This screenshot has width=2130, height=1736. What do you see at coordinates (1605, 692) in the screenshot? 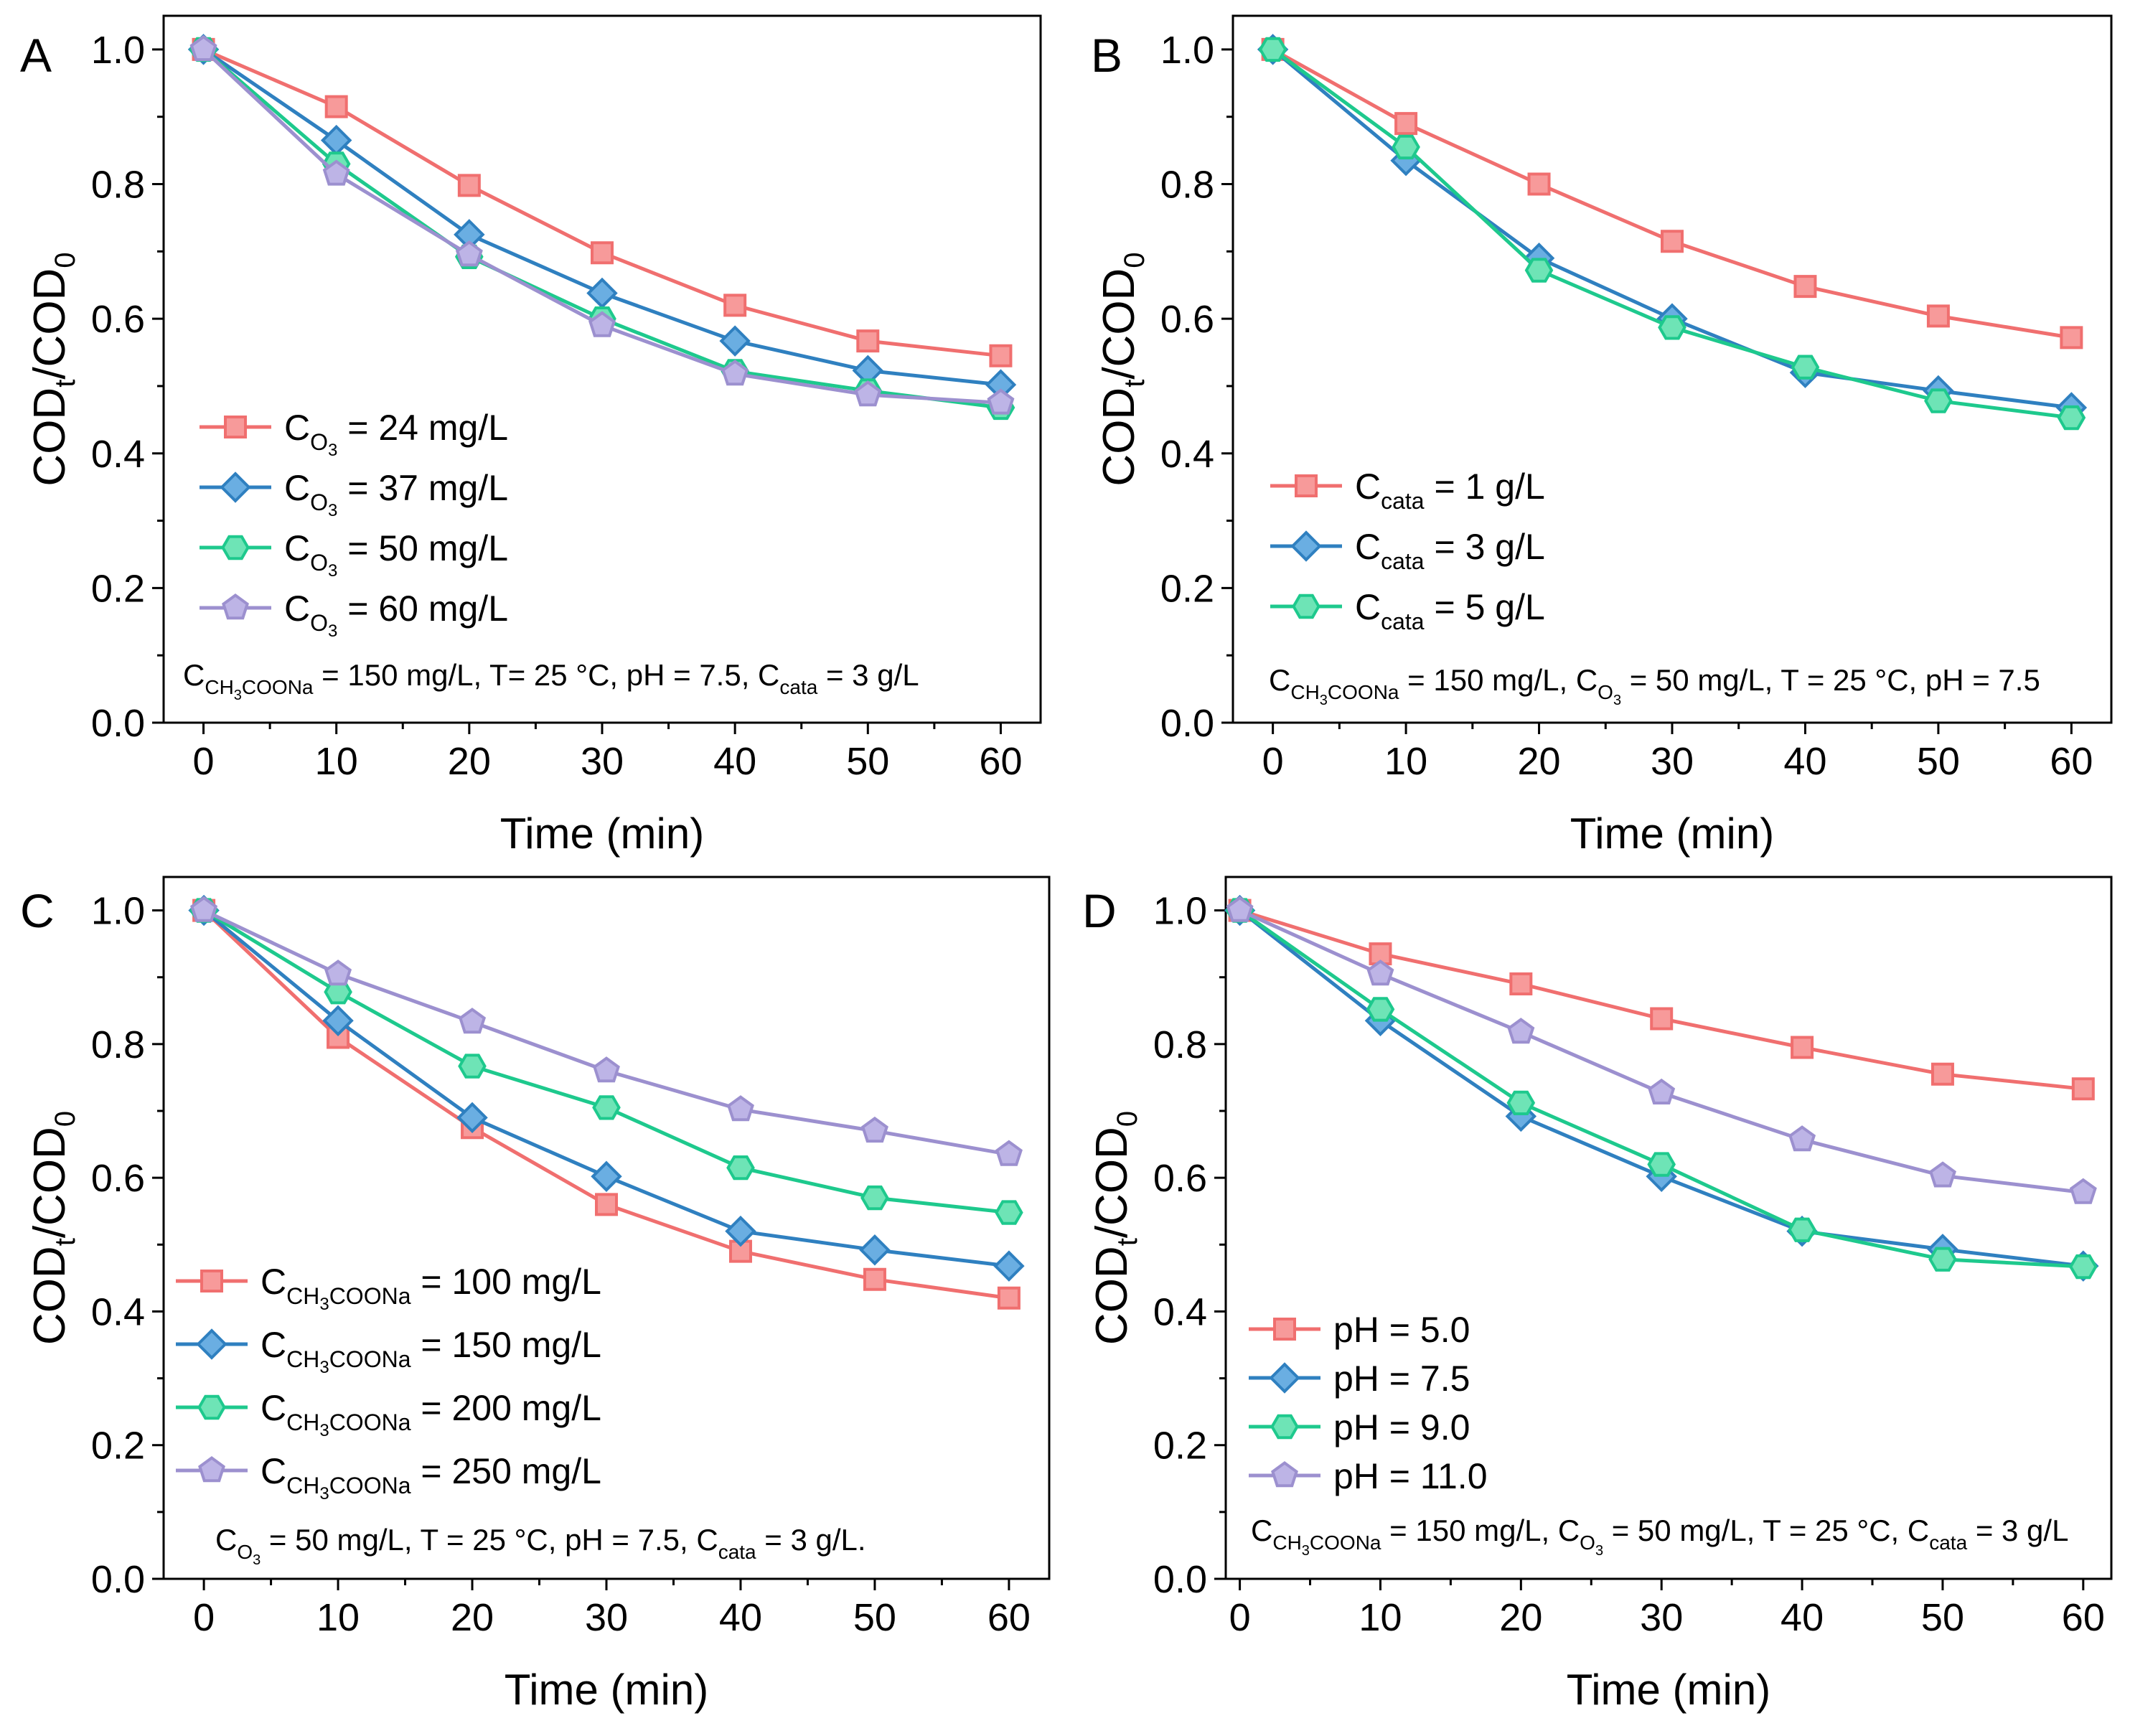
I see `condition-segment: O` at bounding box center [1605, 692].